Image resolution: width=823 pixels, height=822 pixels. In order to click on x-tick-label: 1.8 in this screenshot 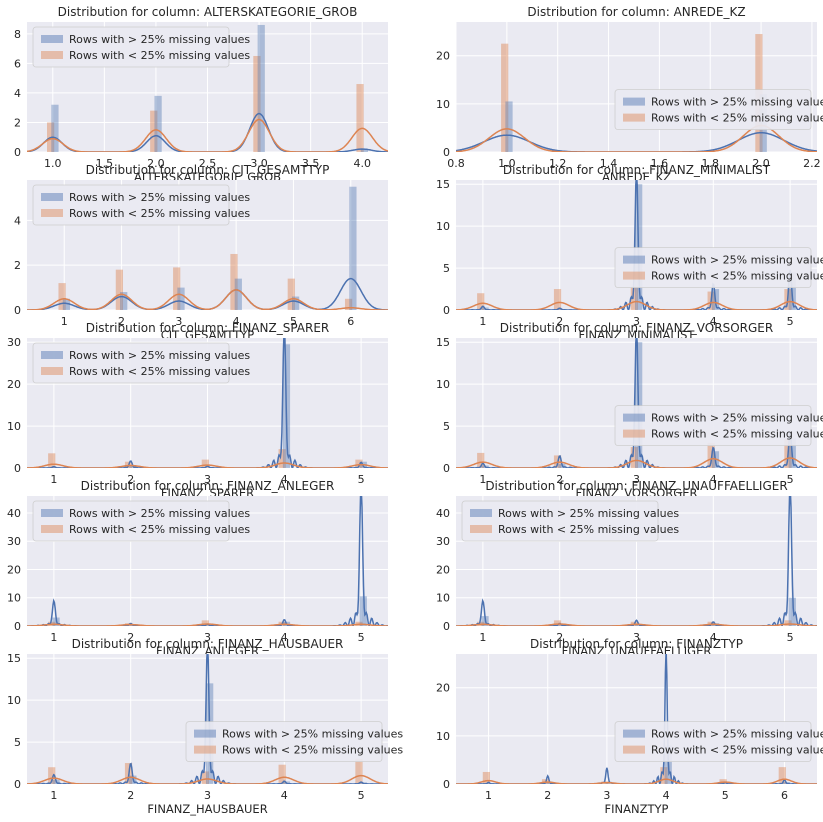, I will do `click(710, 163)`.